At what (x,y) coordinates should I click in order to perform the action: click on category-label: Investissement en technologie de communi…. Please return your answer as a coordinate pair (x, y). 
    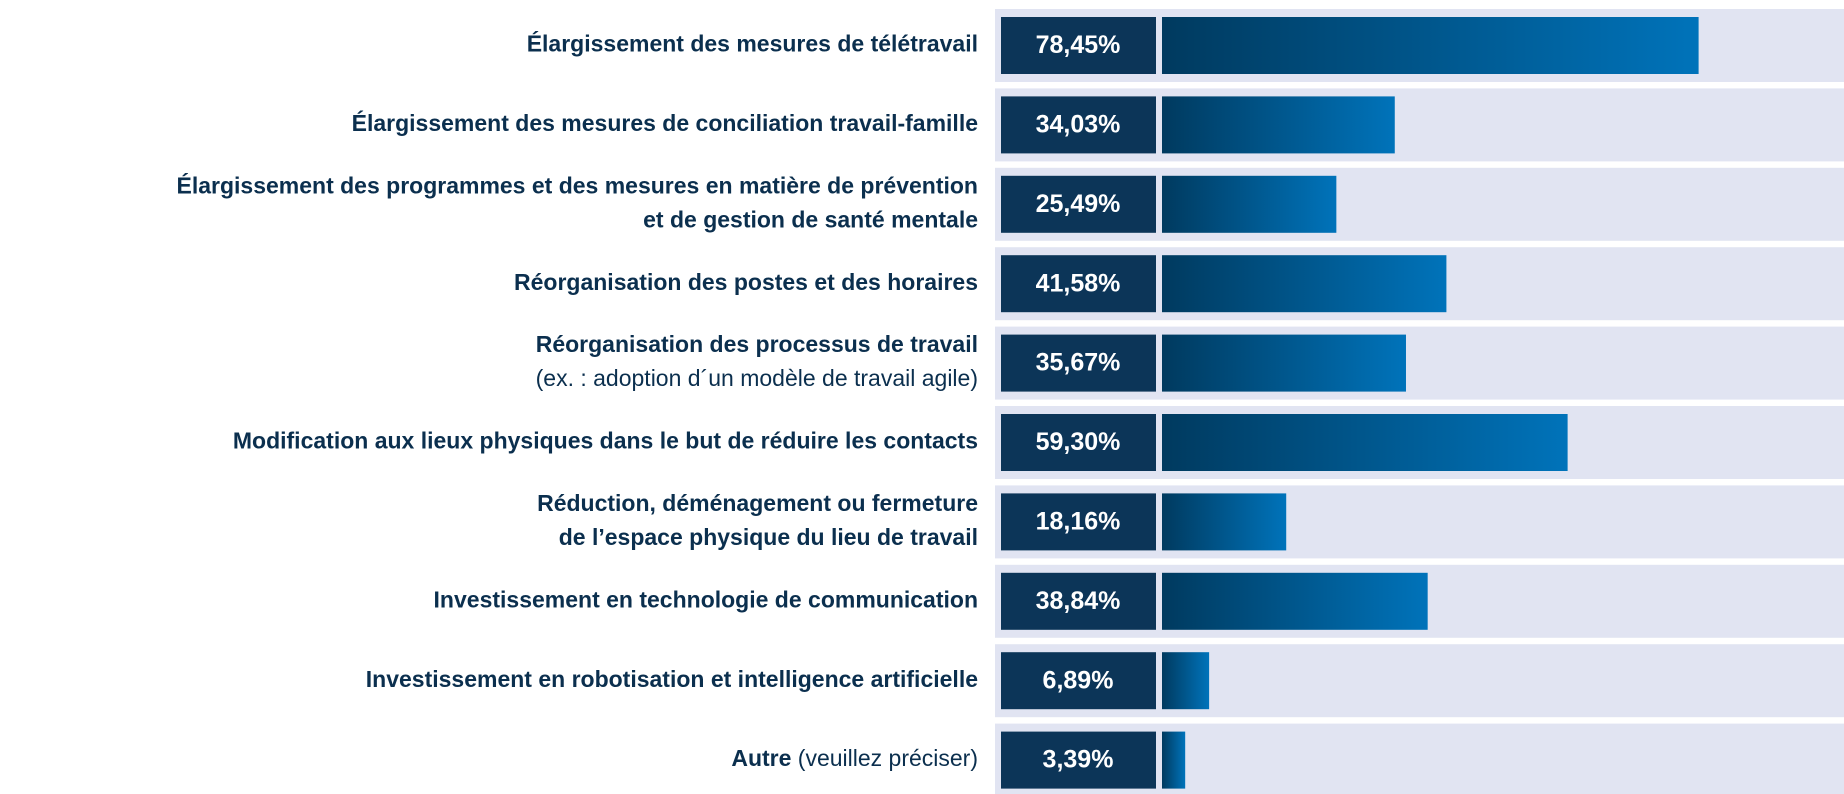
    Looking at the image, I should click on (706, 599).